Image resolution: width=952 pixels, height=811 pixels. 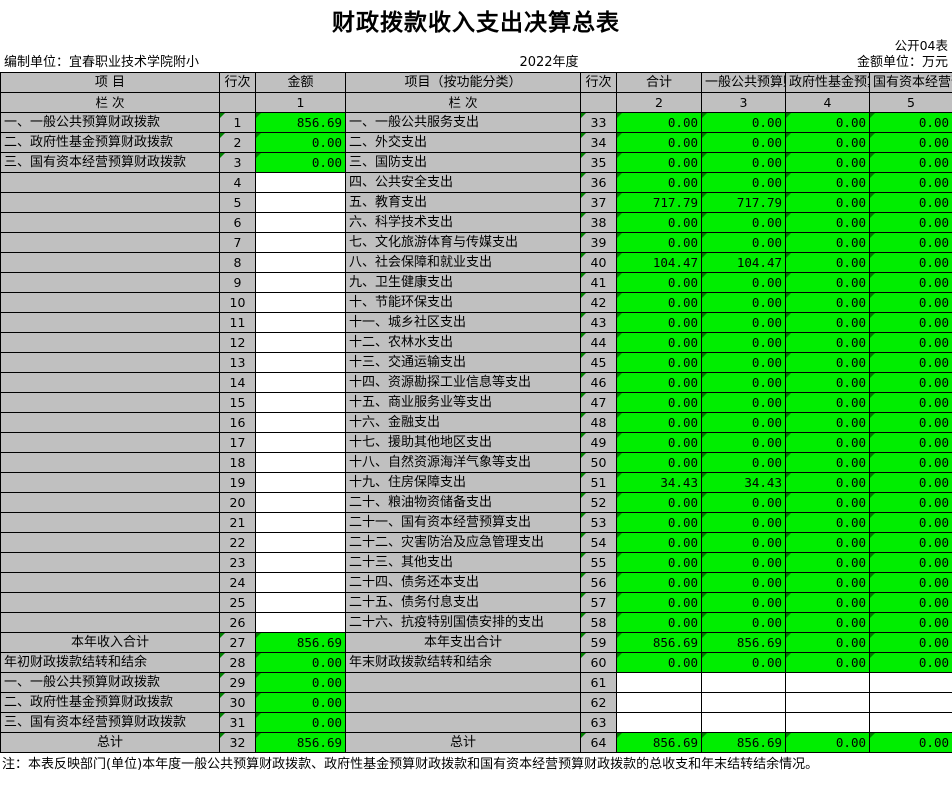 What do you see at coordinates (659, 482) in the screenshot?
I see `expense-total-cell: 34.43` at bounding box center [659, 482].